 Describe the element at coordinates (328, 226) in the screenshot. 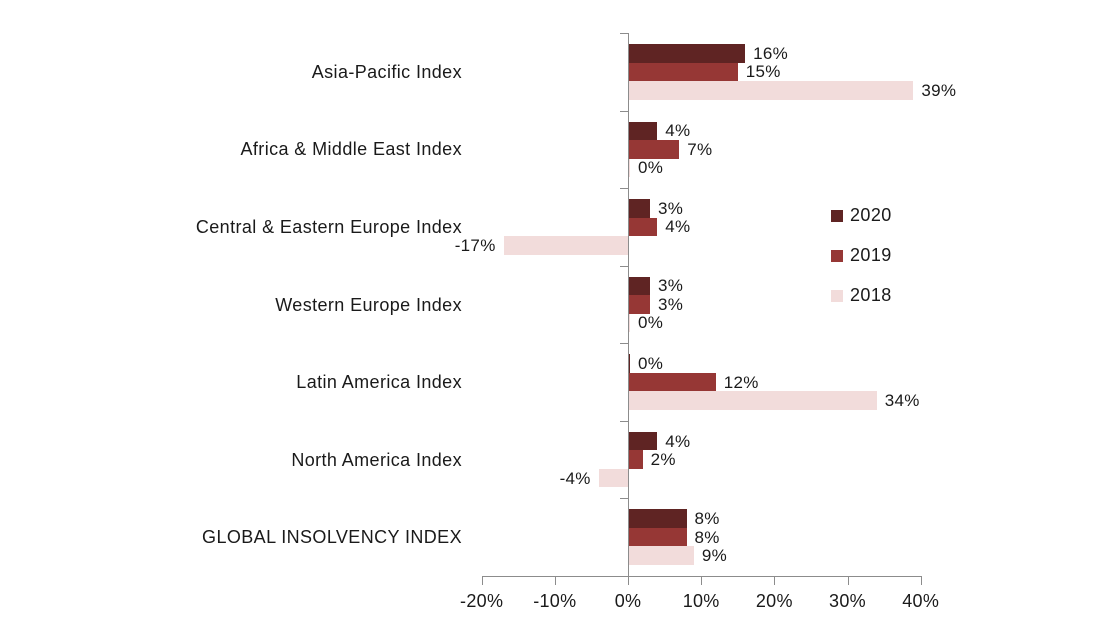

I see `category-label: Central & Eastern Europe Index` at that location.